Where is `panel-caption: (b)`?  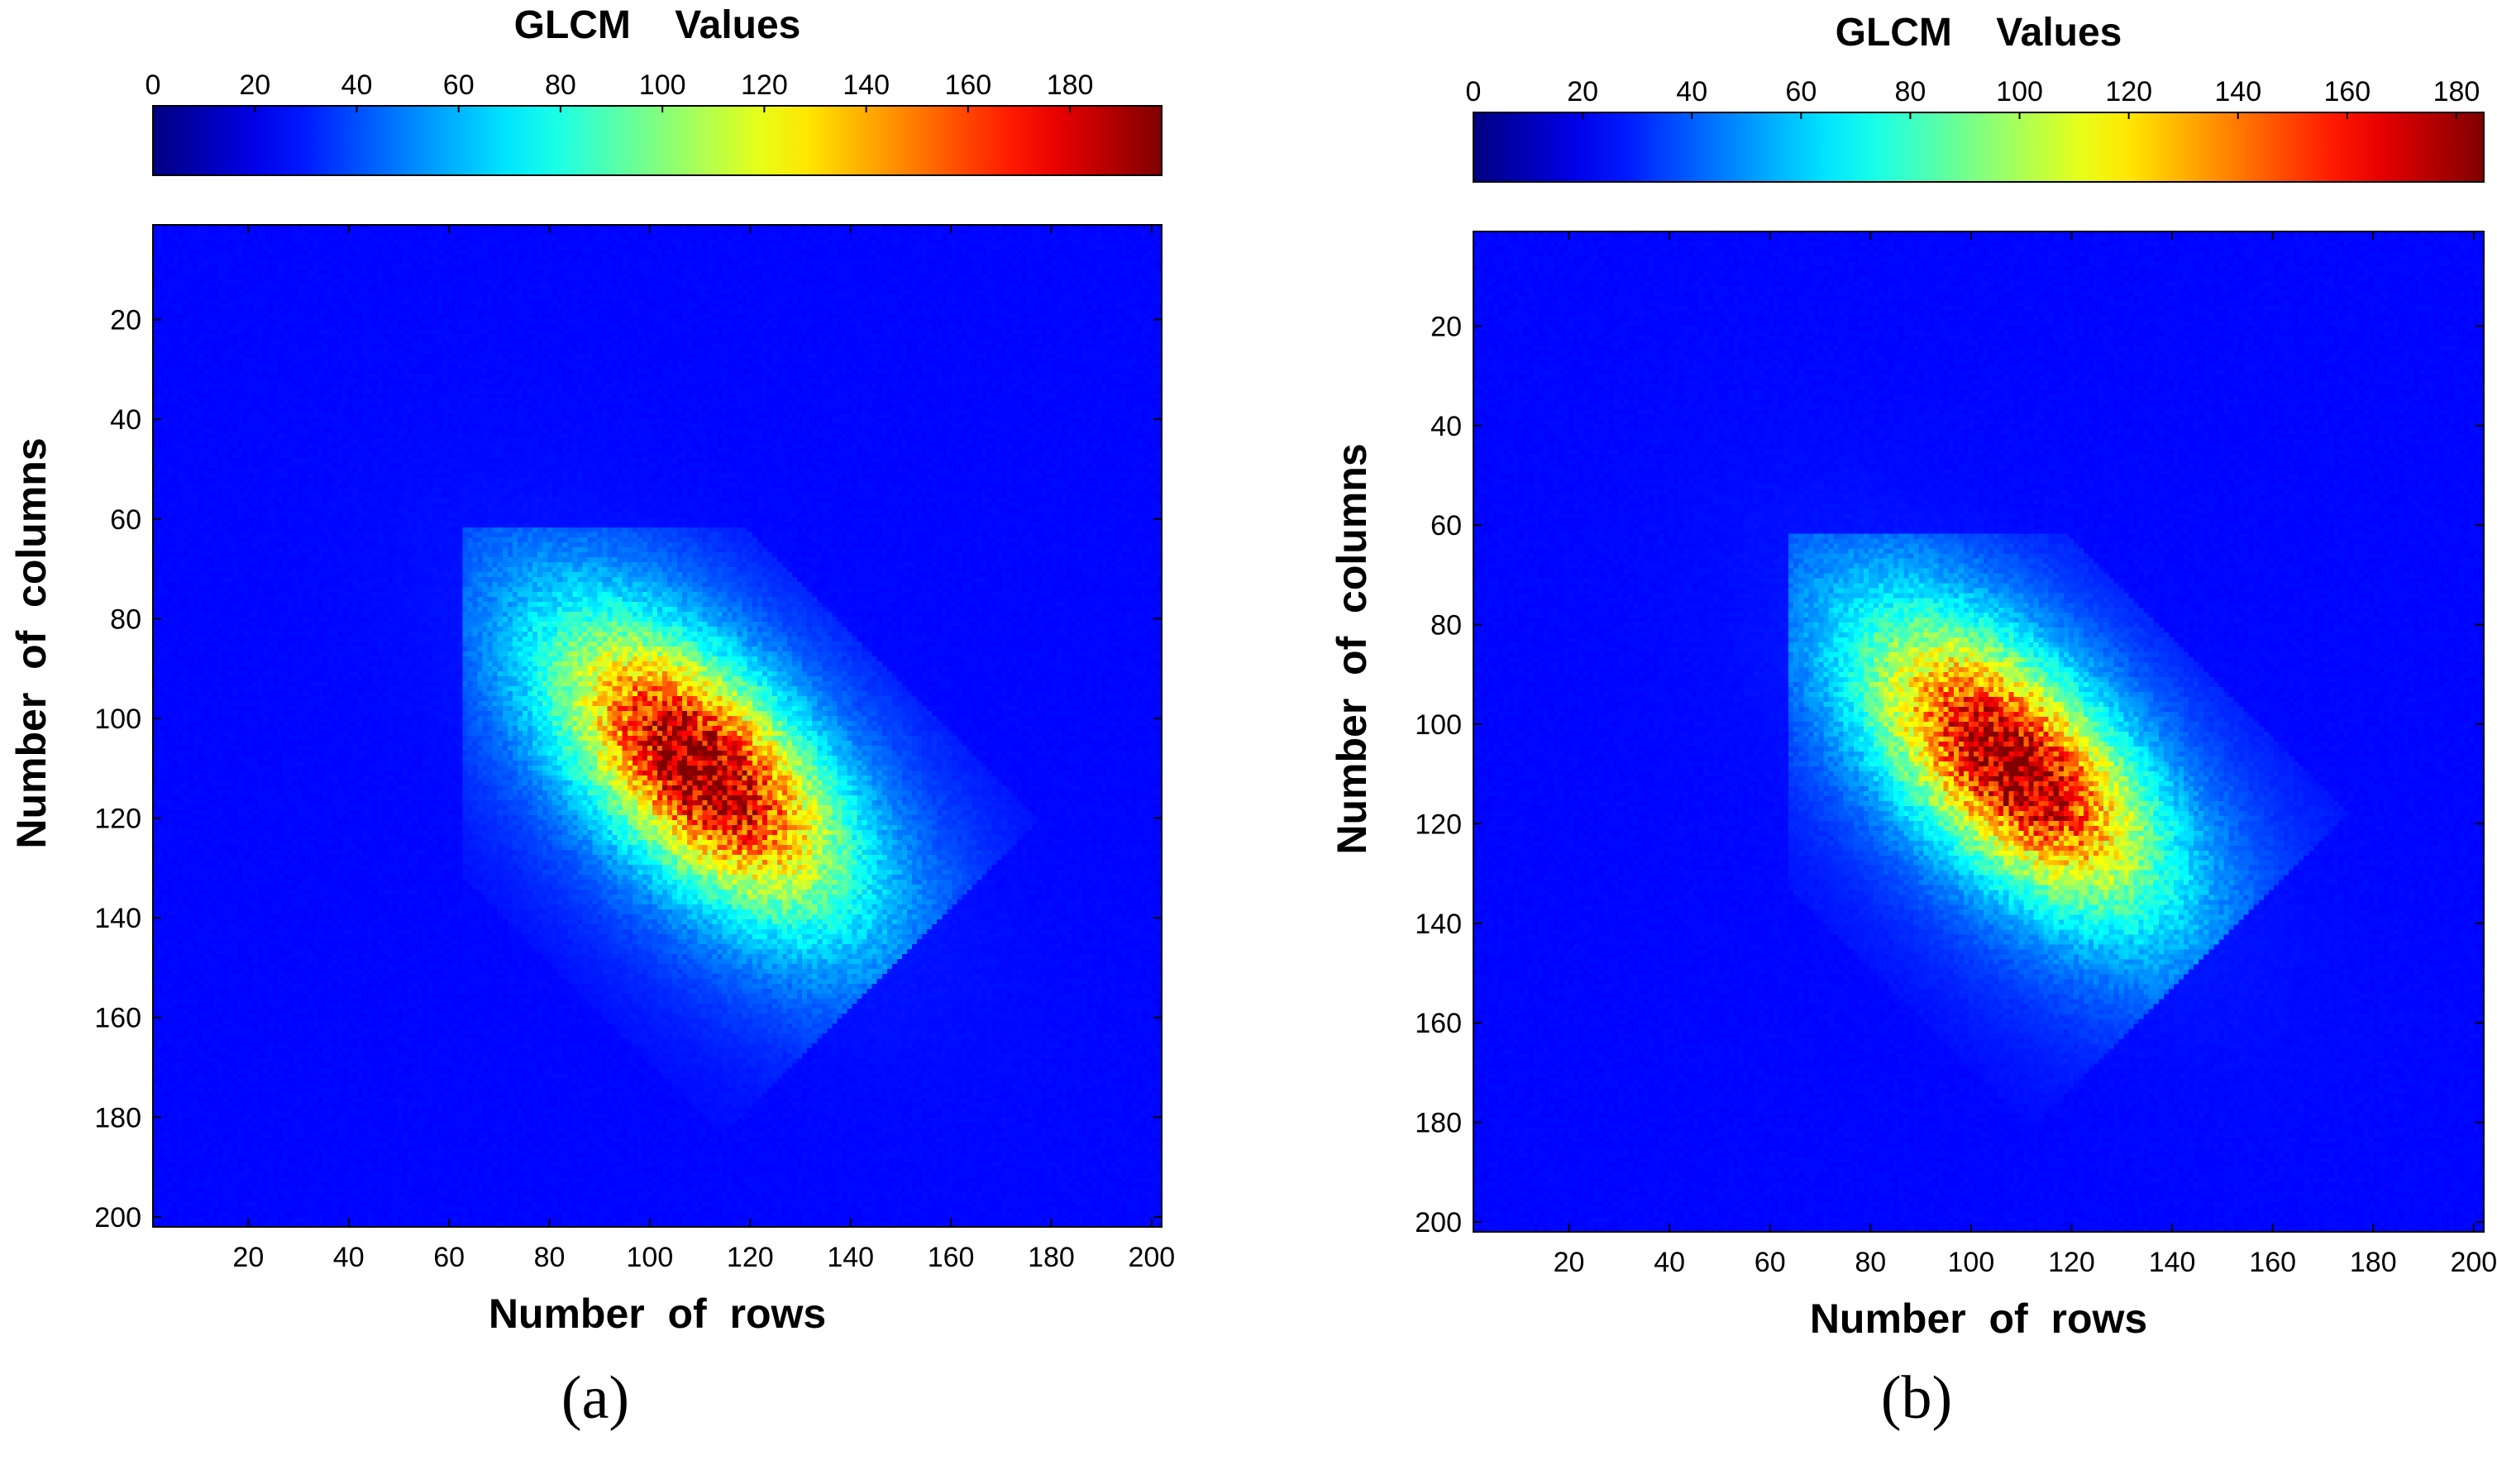
panel-caption: (b) is located at coordinates (1916, 1398).